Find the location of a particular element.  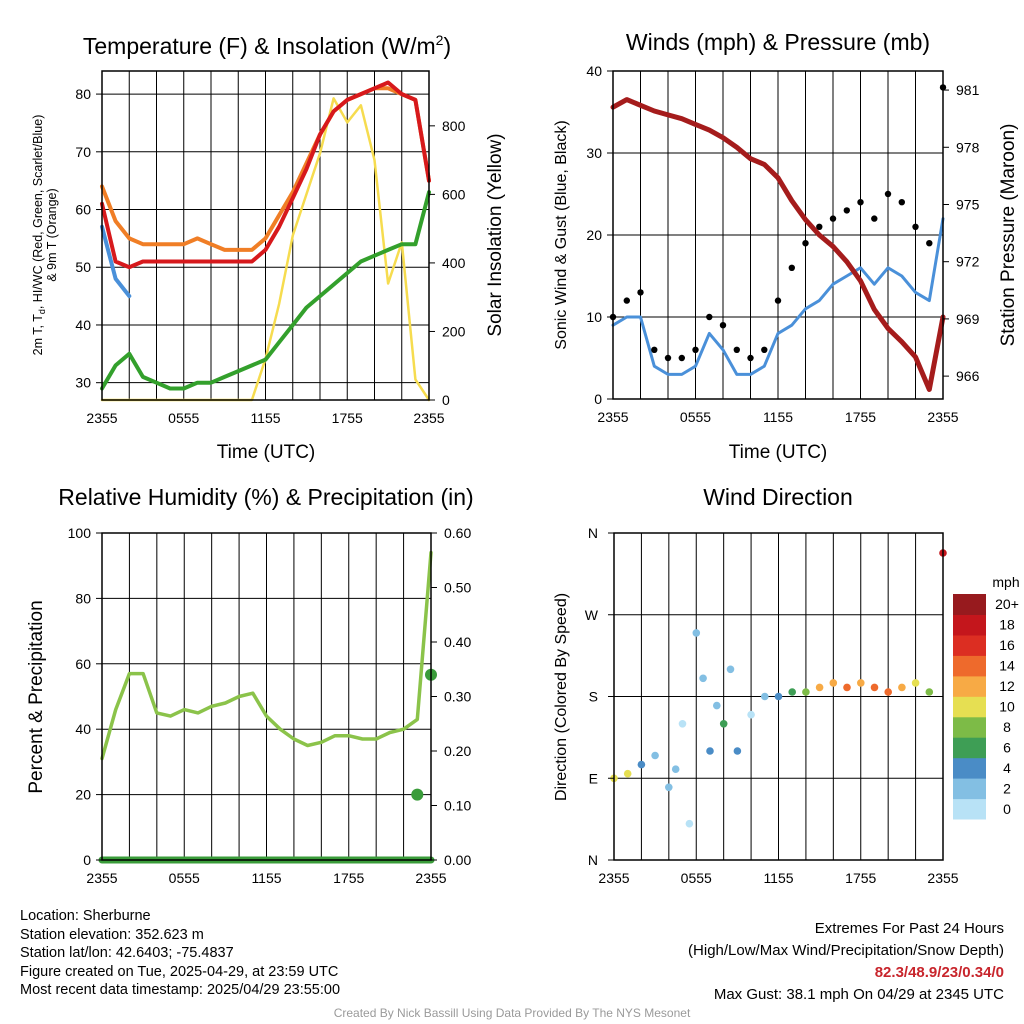

humidity-ytick-label-right: 0.30 is located at coordinates (457, 697).